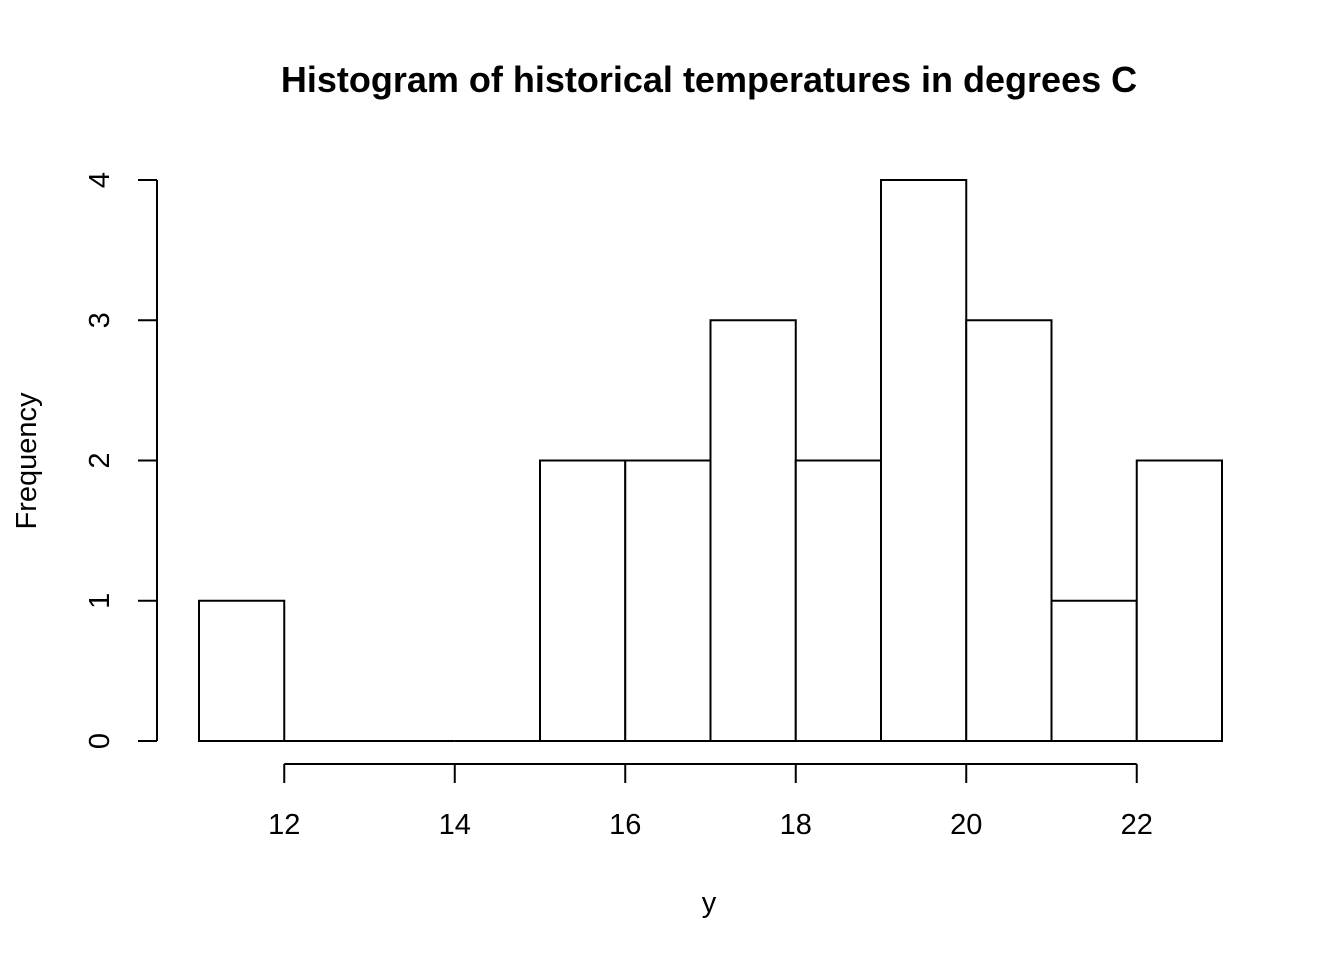 The width and height of the screenshot is (1344, 960). I want to click on x-tick-label: 18, so click(796, 825).